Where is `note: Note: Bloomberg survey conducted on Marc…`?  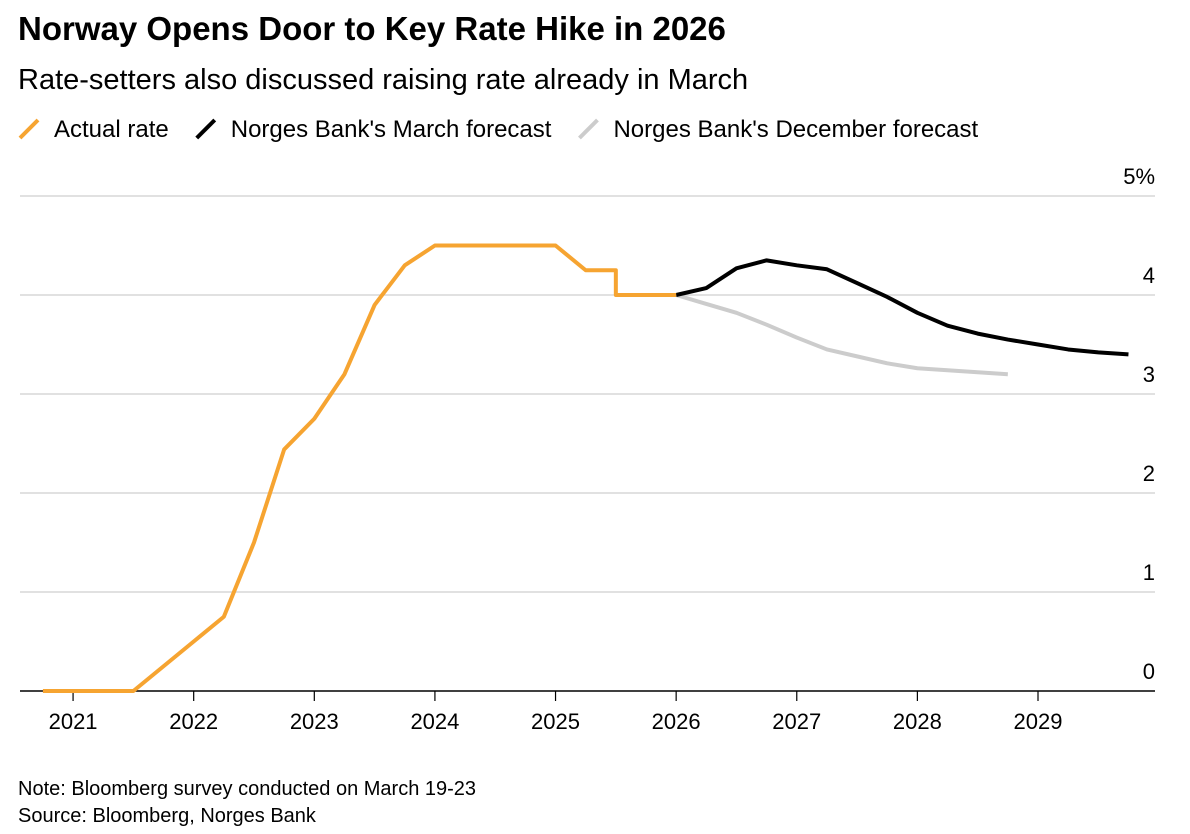
note: Note: Bloomberg survey conducted on Marc… is located at coordinates (247, 789).